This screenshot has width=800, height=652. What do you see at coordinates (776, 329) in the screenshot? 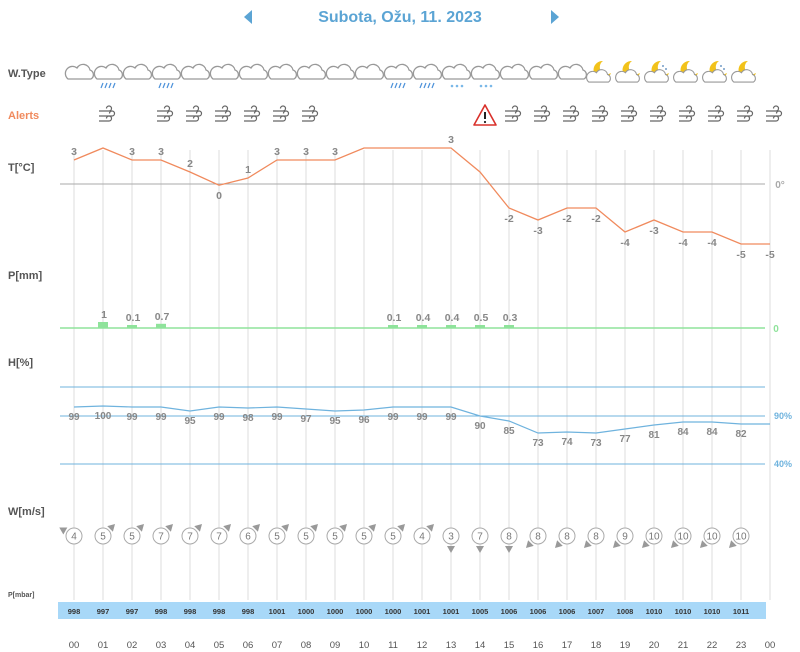
I see `precipitation-zero-label: 0` at bounding box center [776, 329].